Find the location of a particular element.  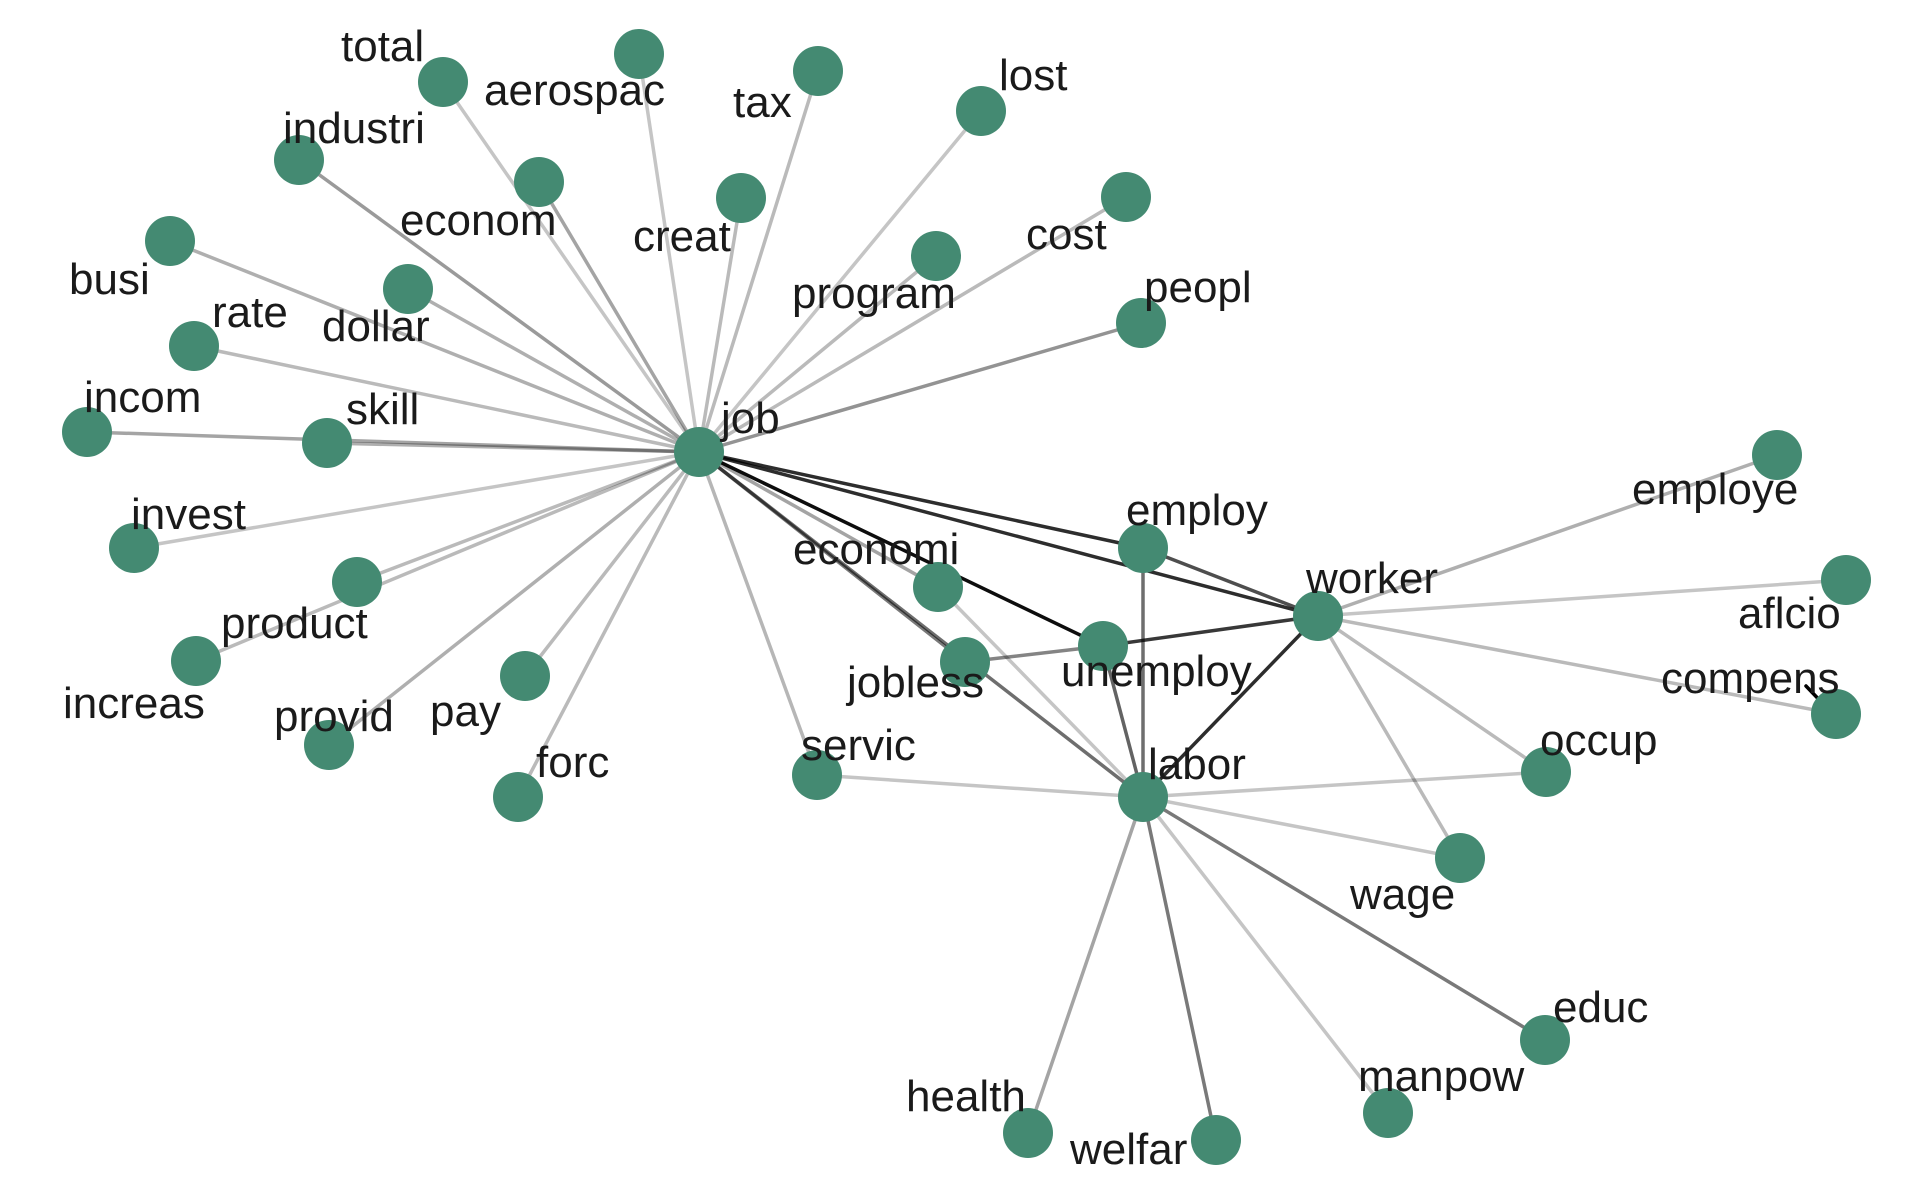

edge-job-servic is located at coordinates (758, 613).